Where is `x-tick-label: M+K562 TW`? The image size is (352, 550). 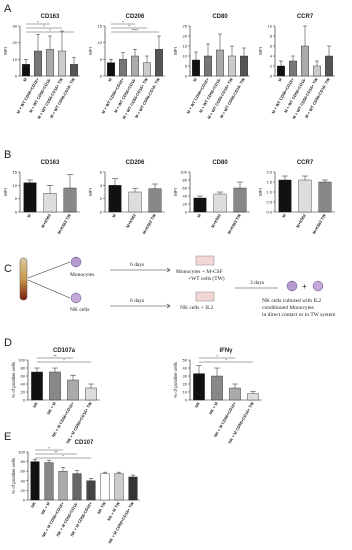
x-tick-label: M+K562 TW is located at coordinates (149, 224).